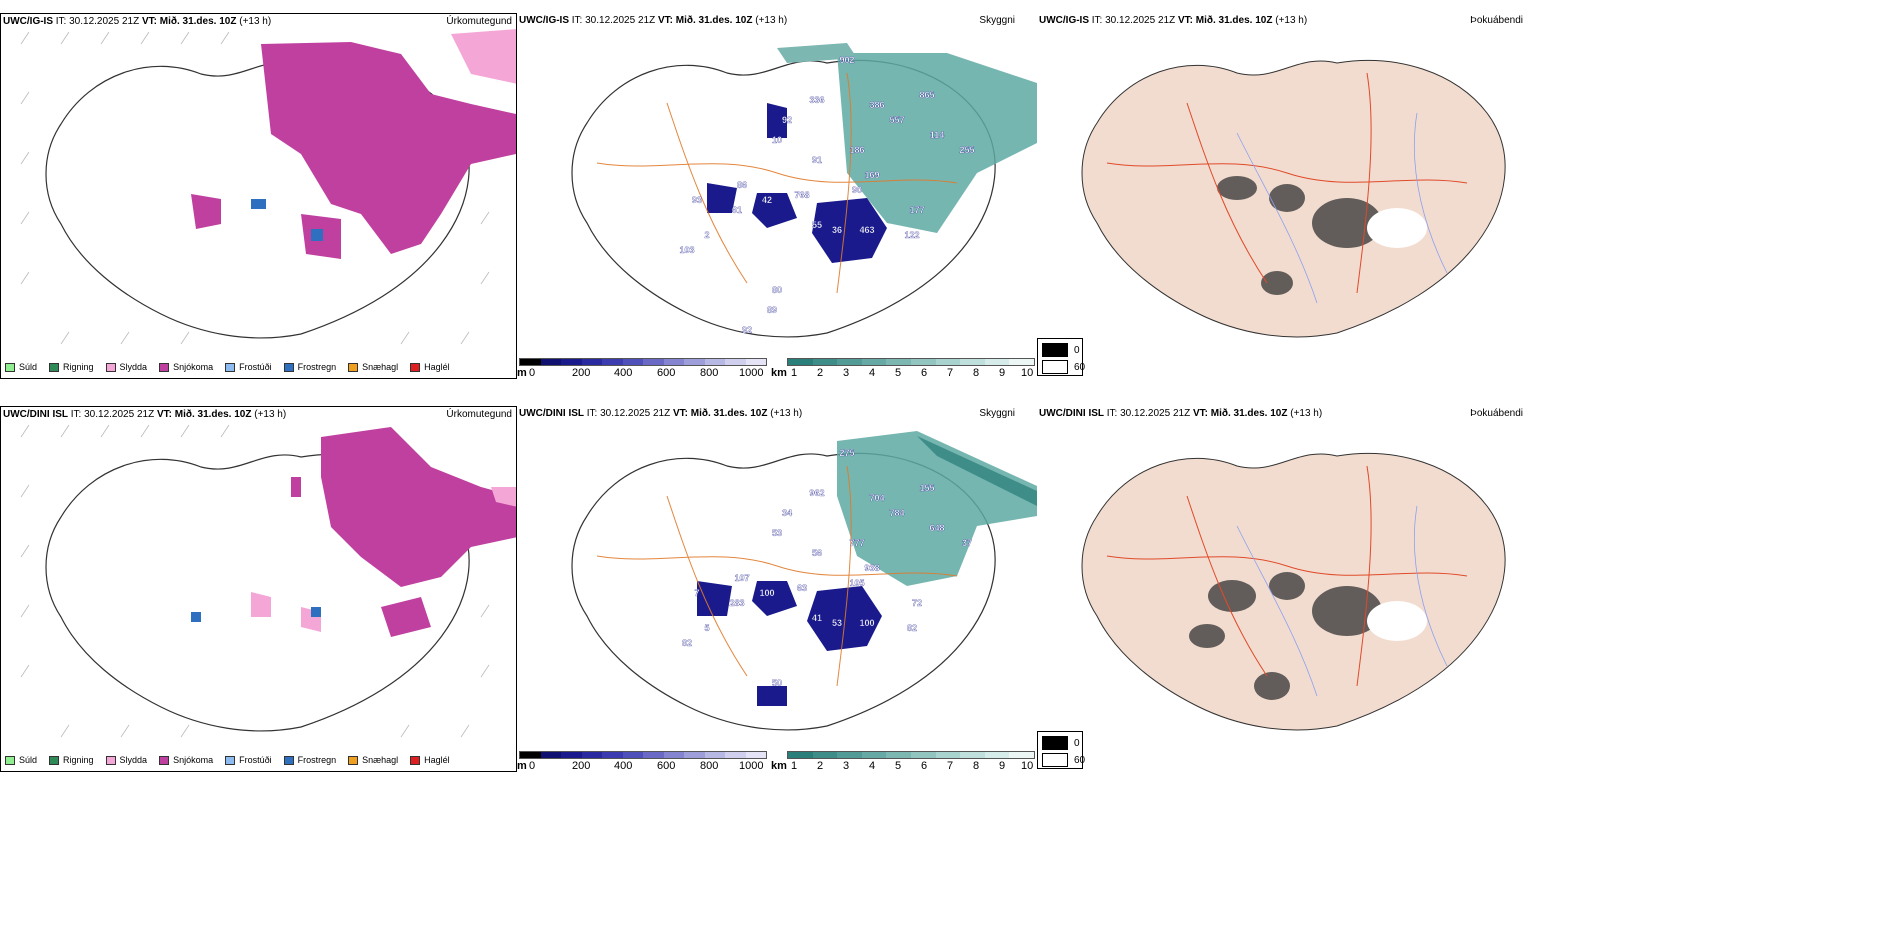 The height and width of the screenshot is (950, 1900). Describe the element at coordinates (976, 373) in the screenshot. I see `visibility-tick: 8` at that location.